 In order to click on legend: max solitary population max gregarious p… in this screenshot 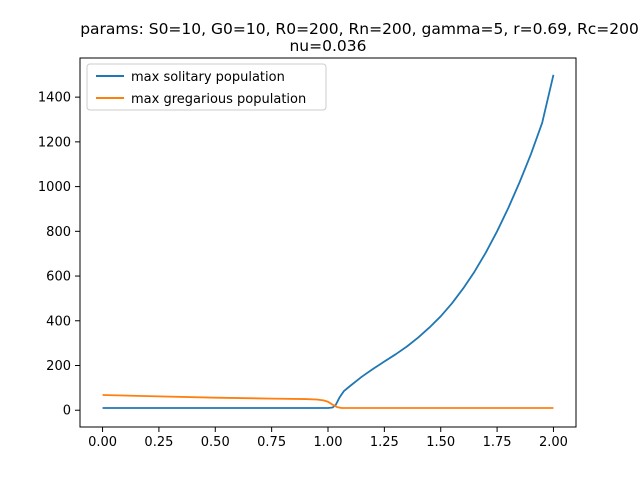, I will do `click(206, 87)`.